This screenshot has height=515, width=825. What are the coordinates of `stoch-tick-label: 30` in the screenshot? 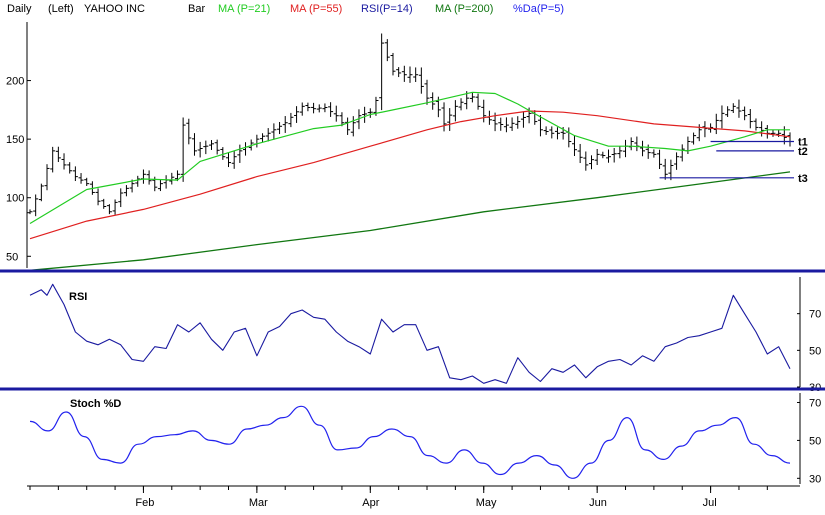 It's located at (815, 479).